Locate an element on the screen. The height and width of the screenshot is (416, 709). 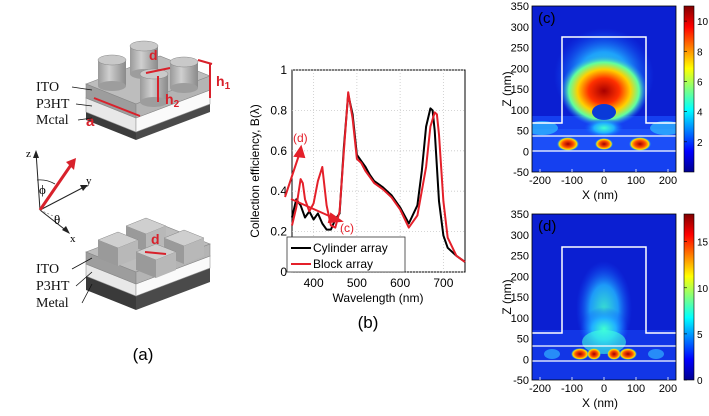
y-tick-label: 350 is located at coordinates (520, 215).